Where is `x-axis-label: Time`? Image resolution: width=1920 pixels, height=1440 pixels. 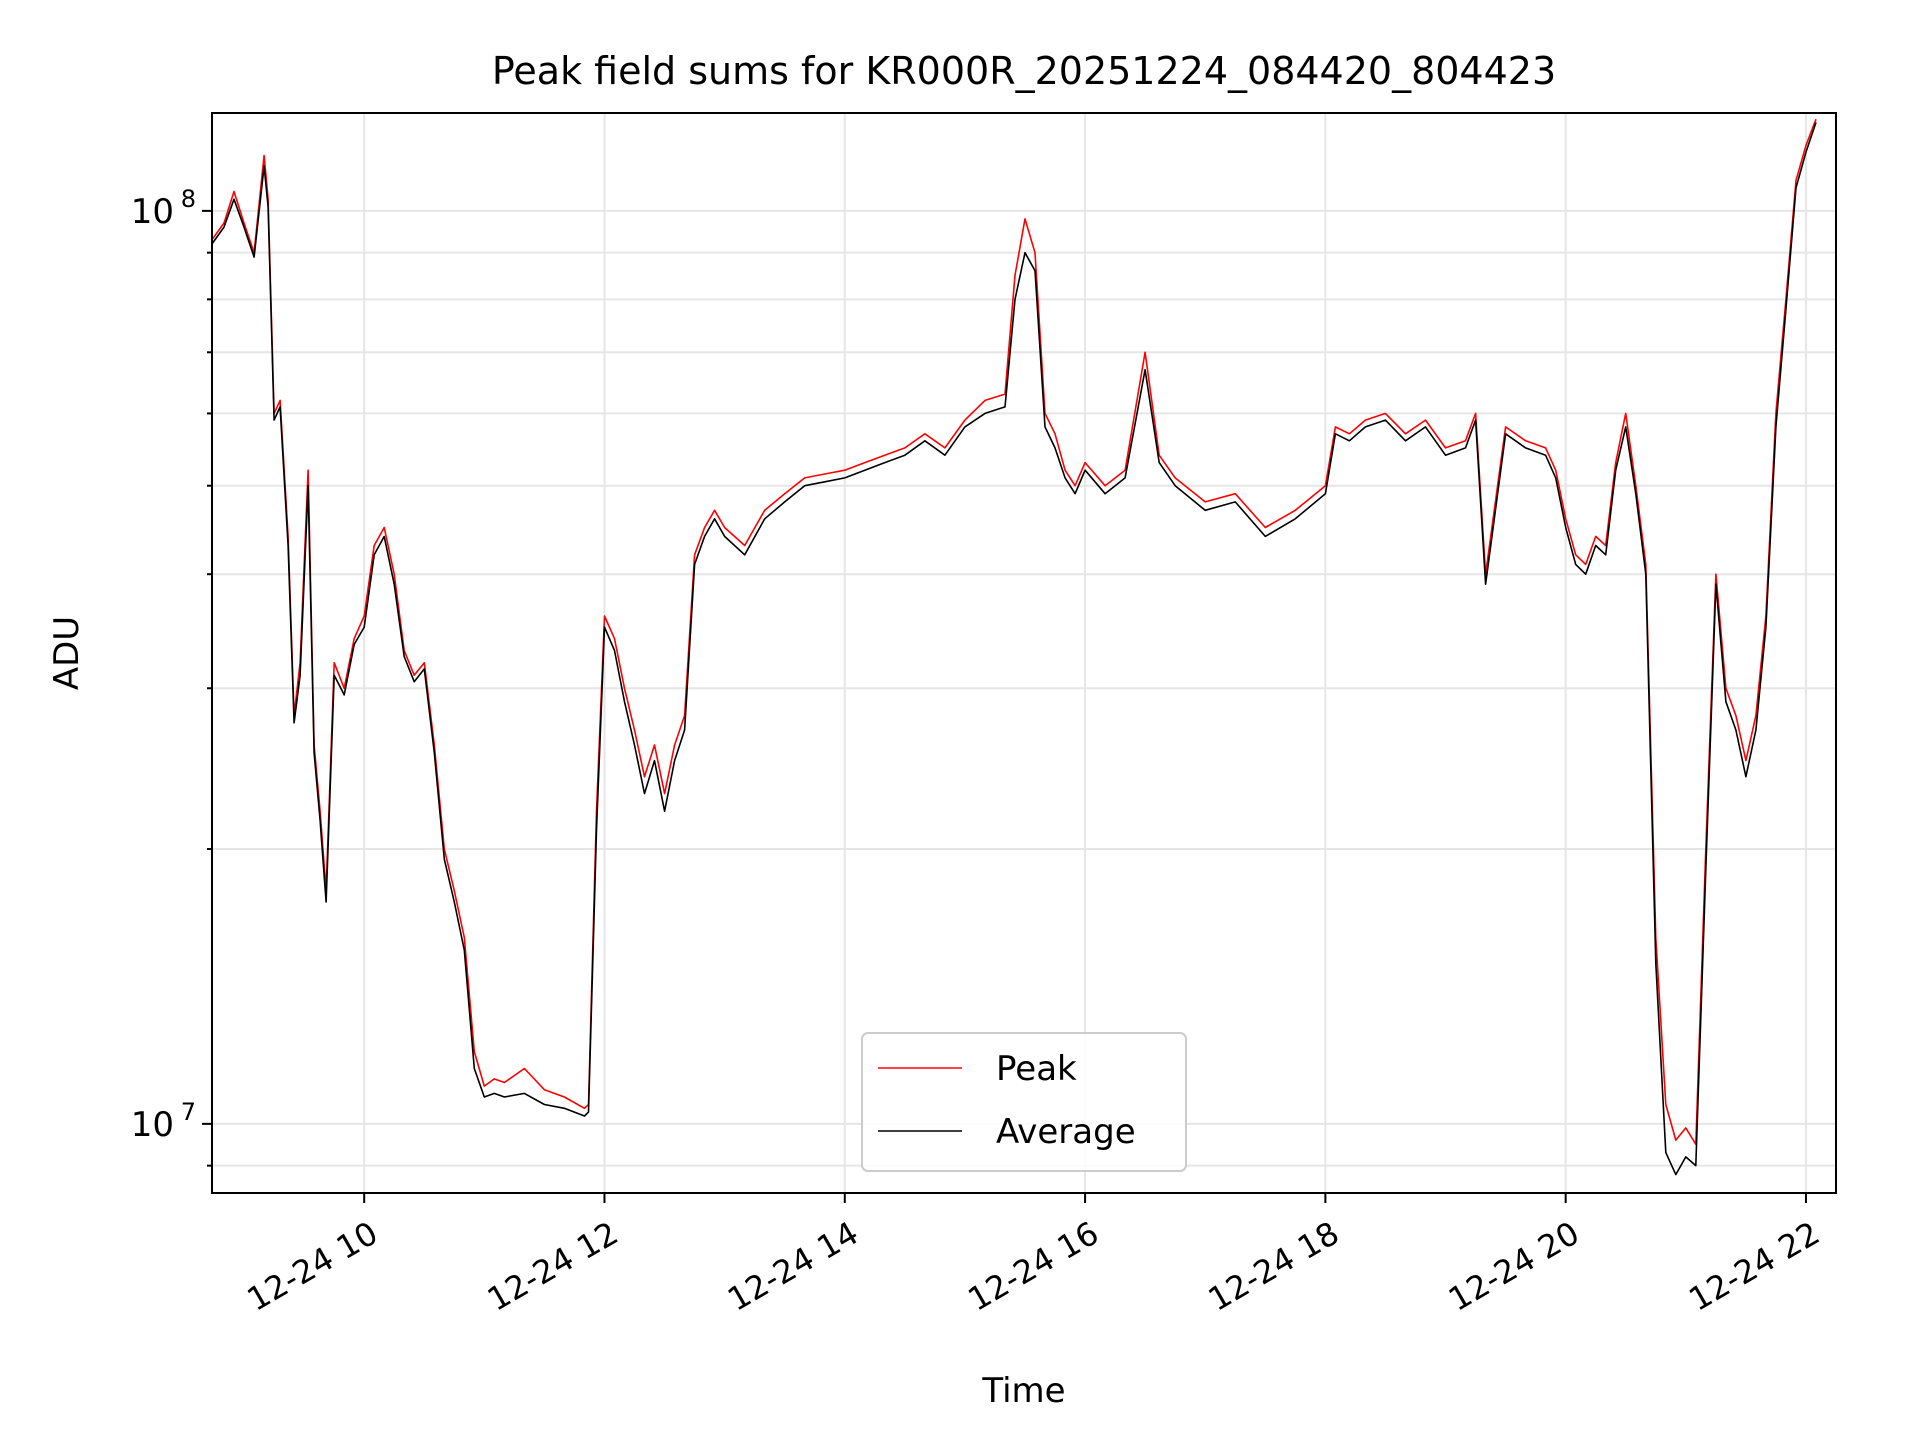 x-axis-label: Time is located at coordinates (1023, 1391).